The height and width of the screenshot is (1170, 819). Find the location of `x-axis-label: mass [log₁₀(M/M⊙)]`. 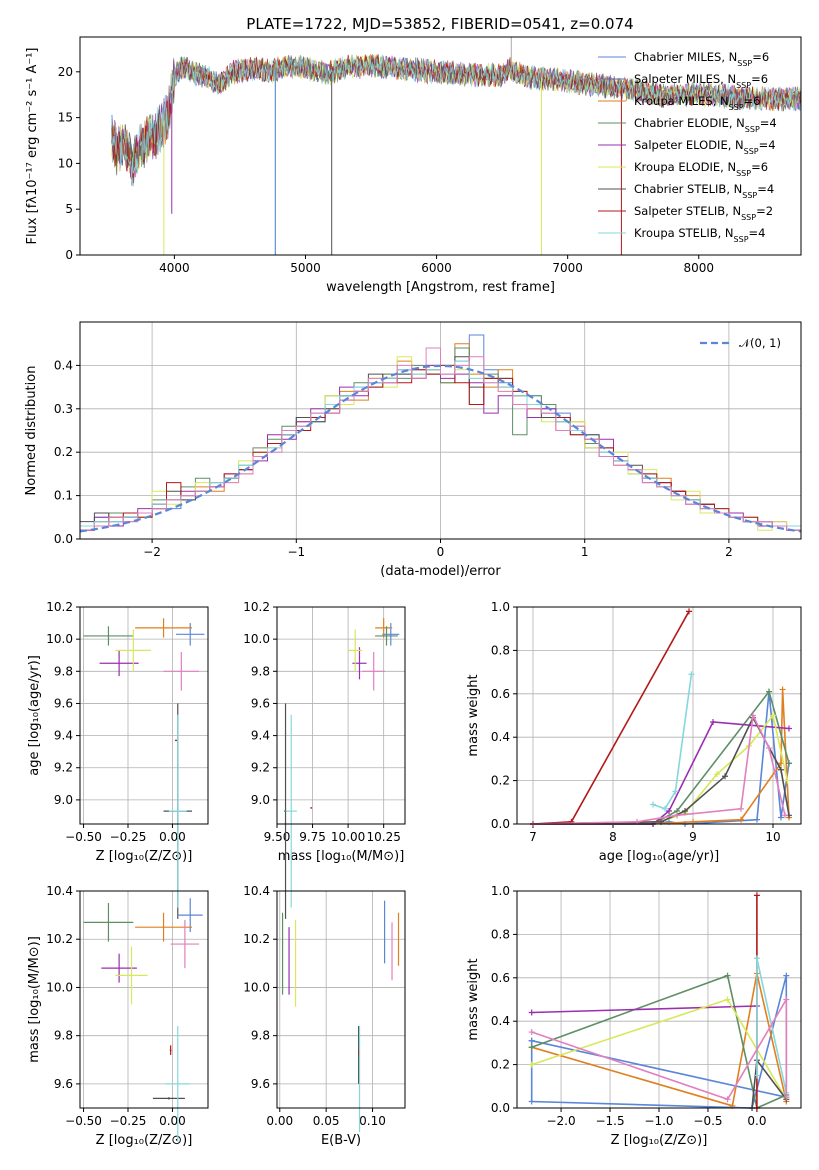

x-axis-label: mass [log₁₀(M/M⊙)] is located at coordinates (341, 856).